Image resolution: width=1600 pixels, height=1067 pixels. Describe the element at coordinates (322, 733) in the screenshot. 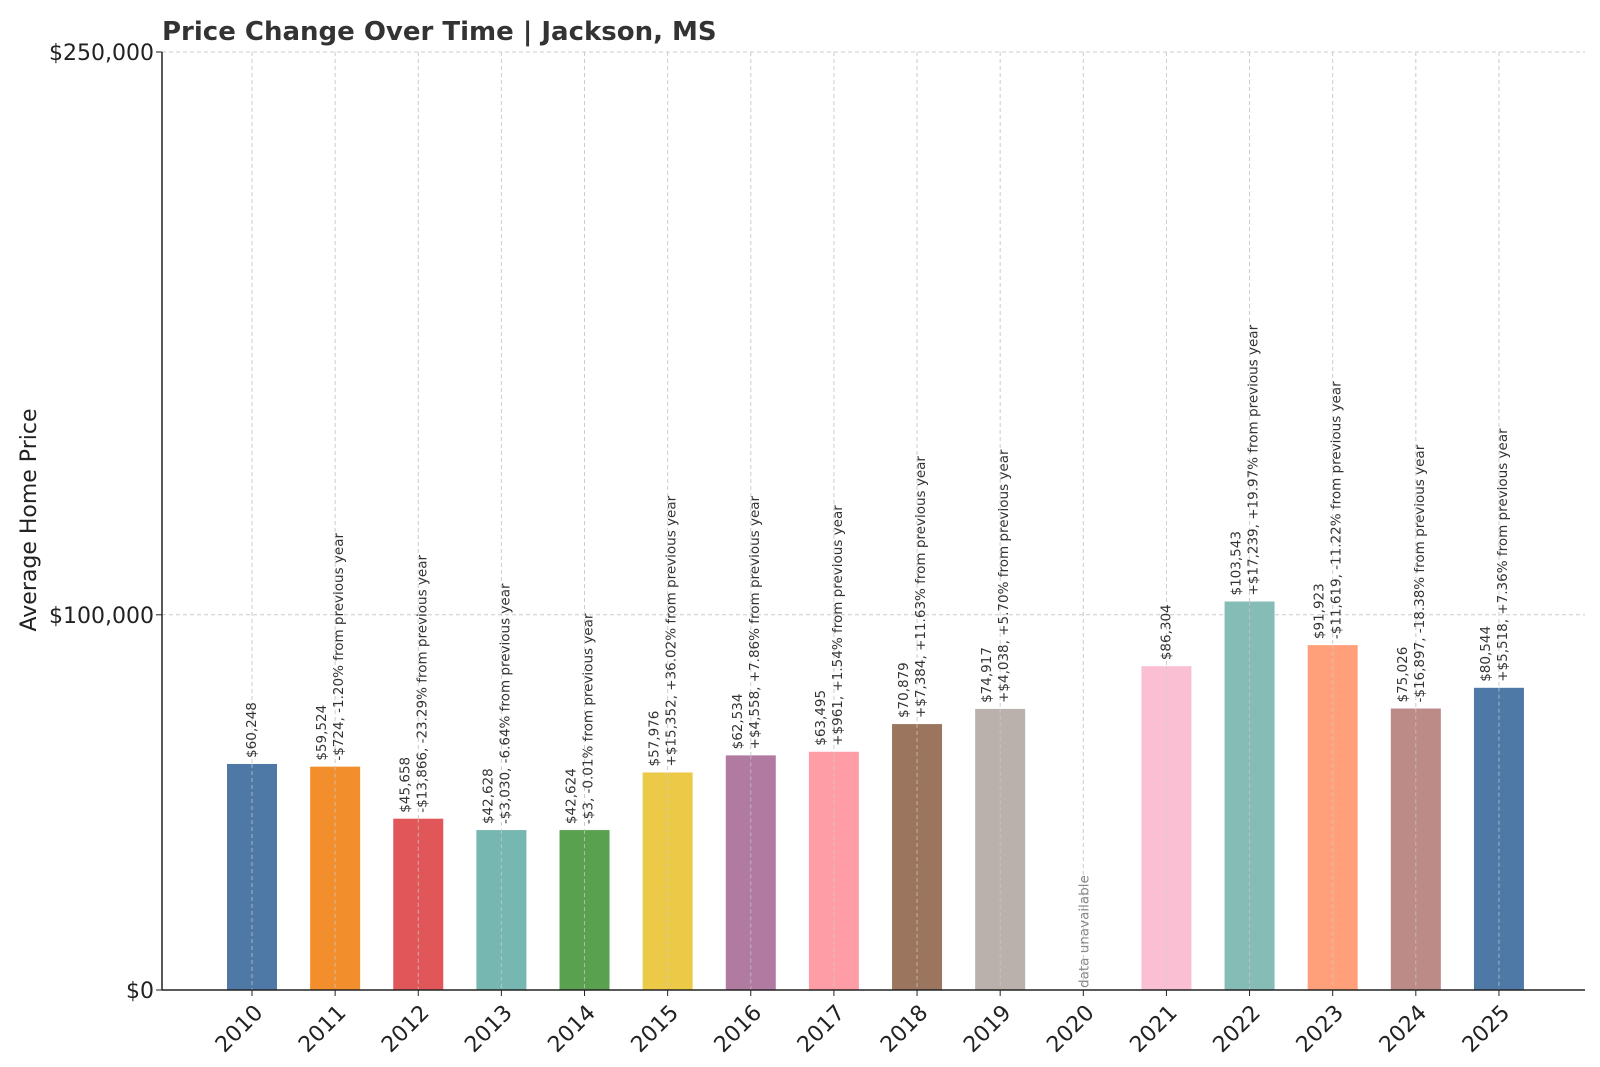

I see `bar-value-label: $59,524` at that location.